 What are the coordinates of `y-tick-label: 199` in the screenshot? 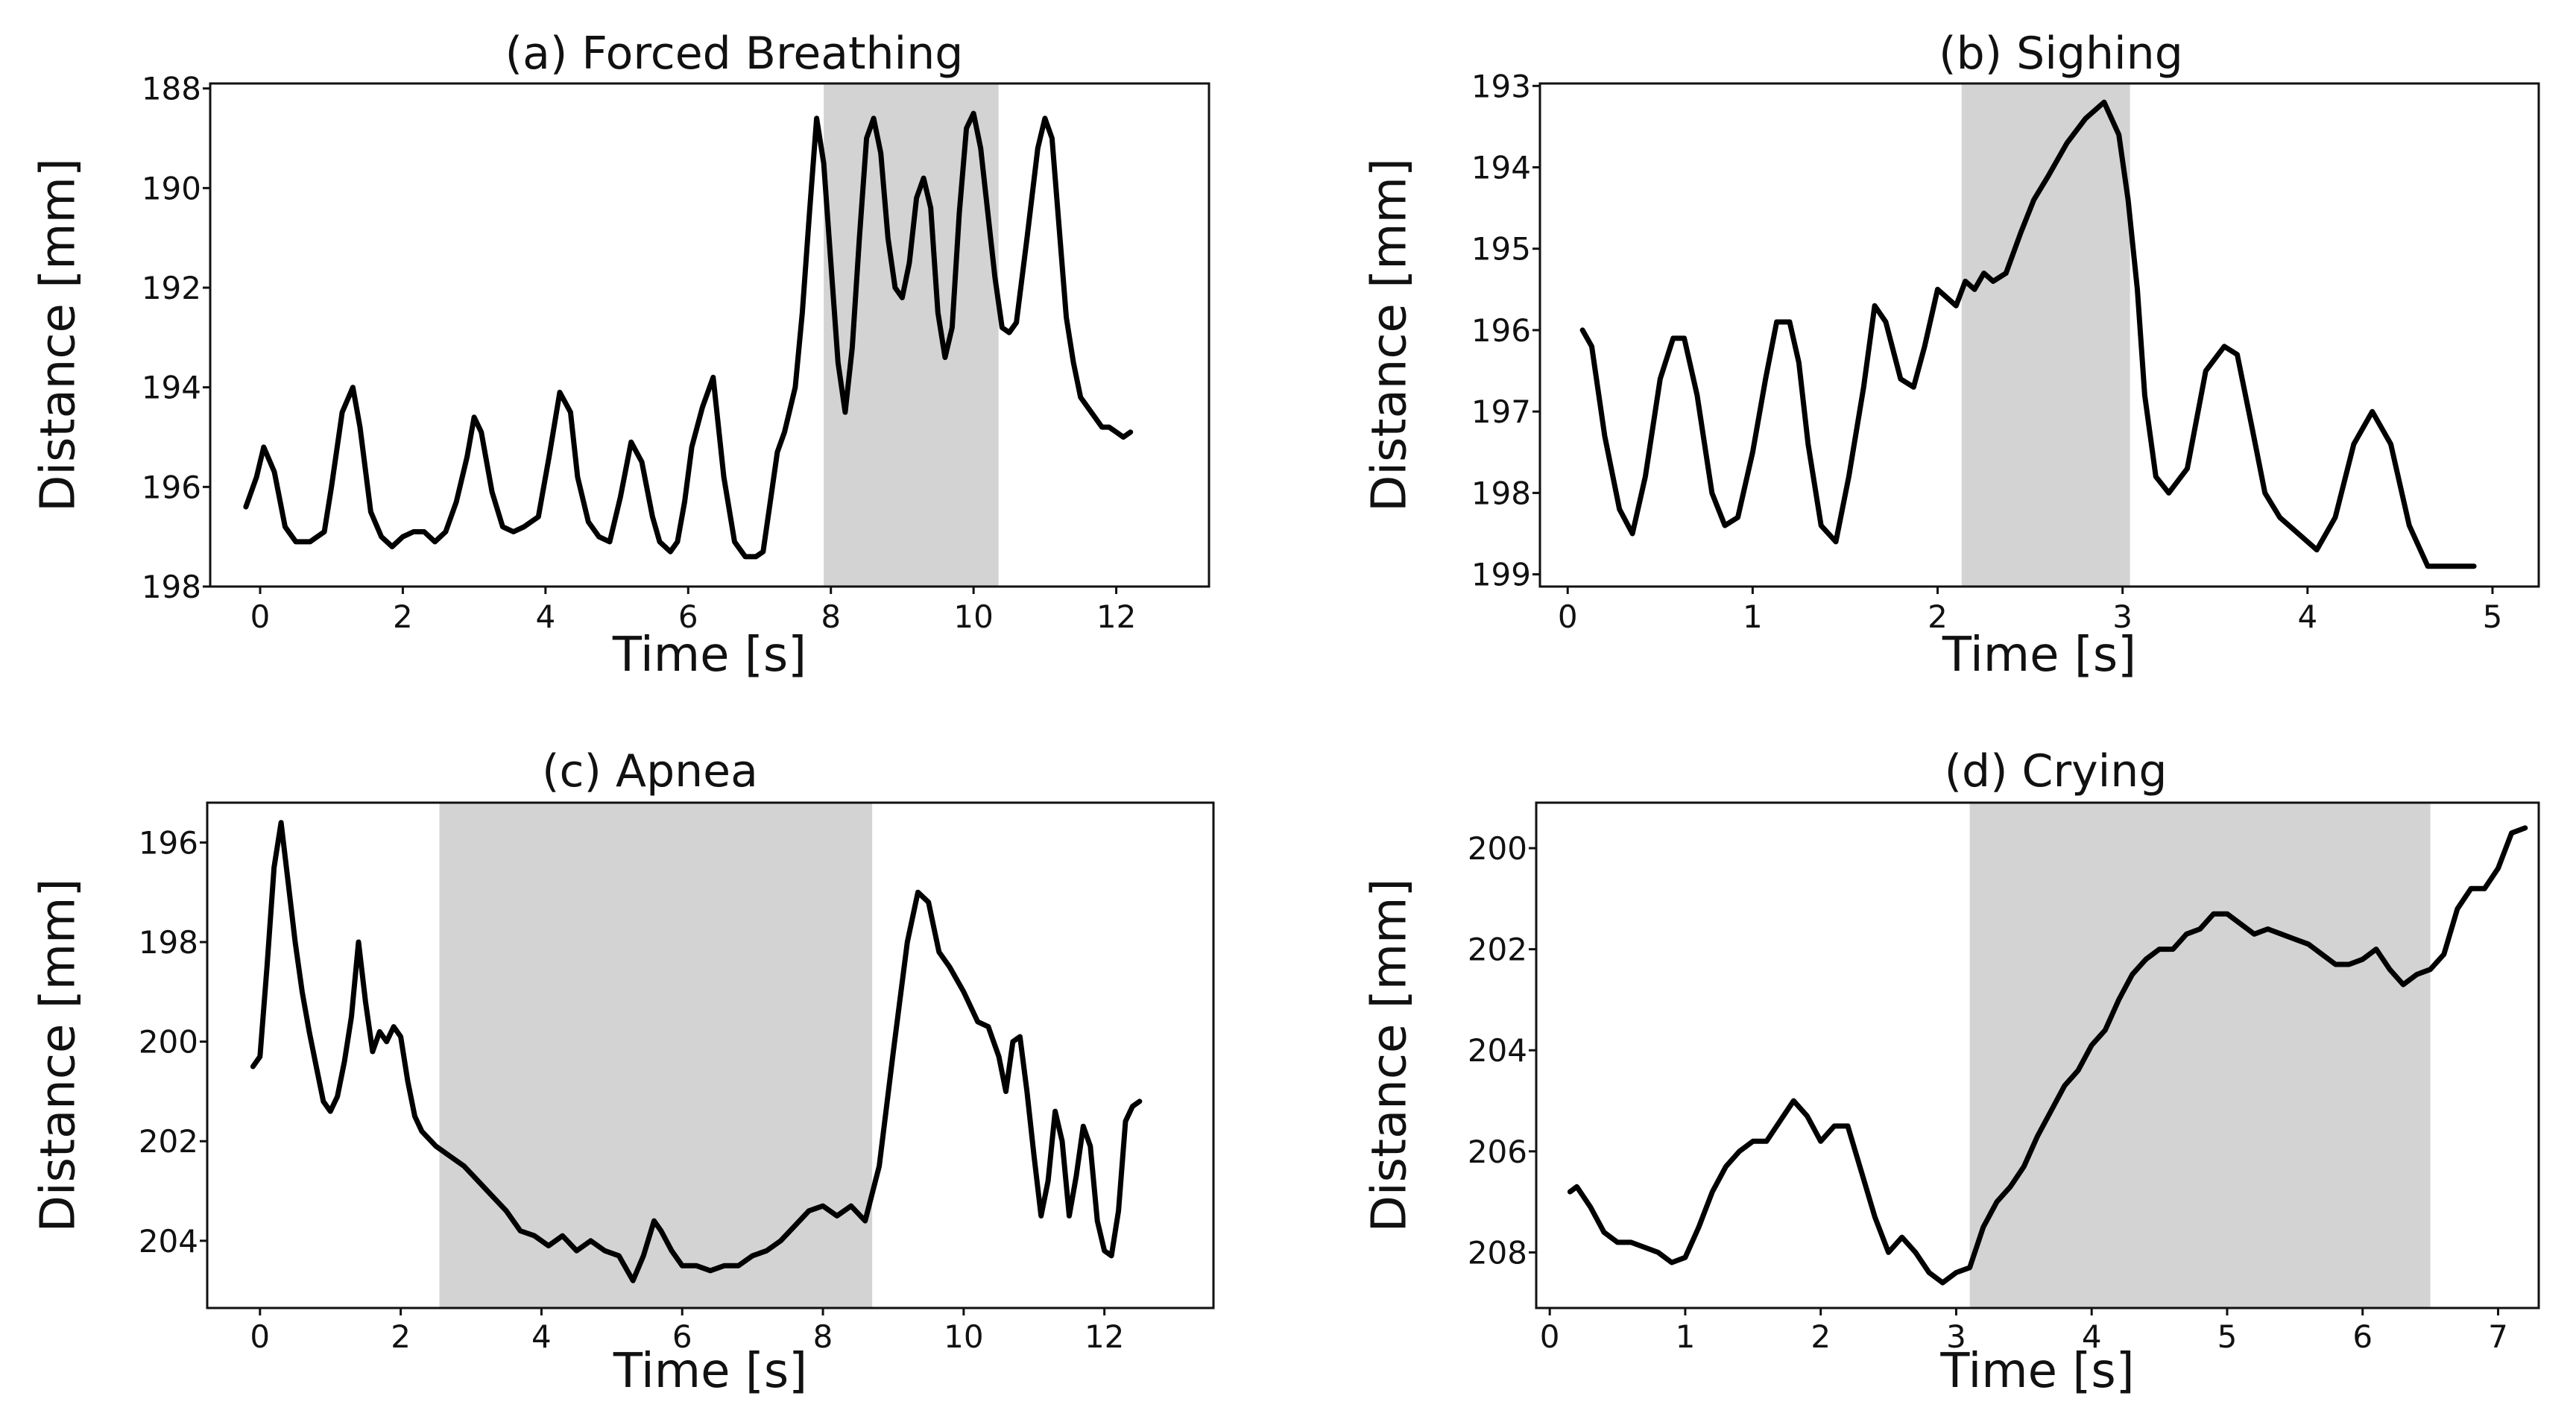 It's located at (1501, 575).